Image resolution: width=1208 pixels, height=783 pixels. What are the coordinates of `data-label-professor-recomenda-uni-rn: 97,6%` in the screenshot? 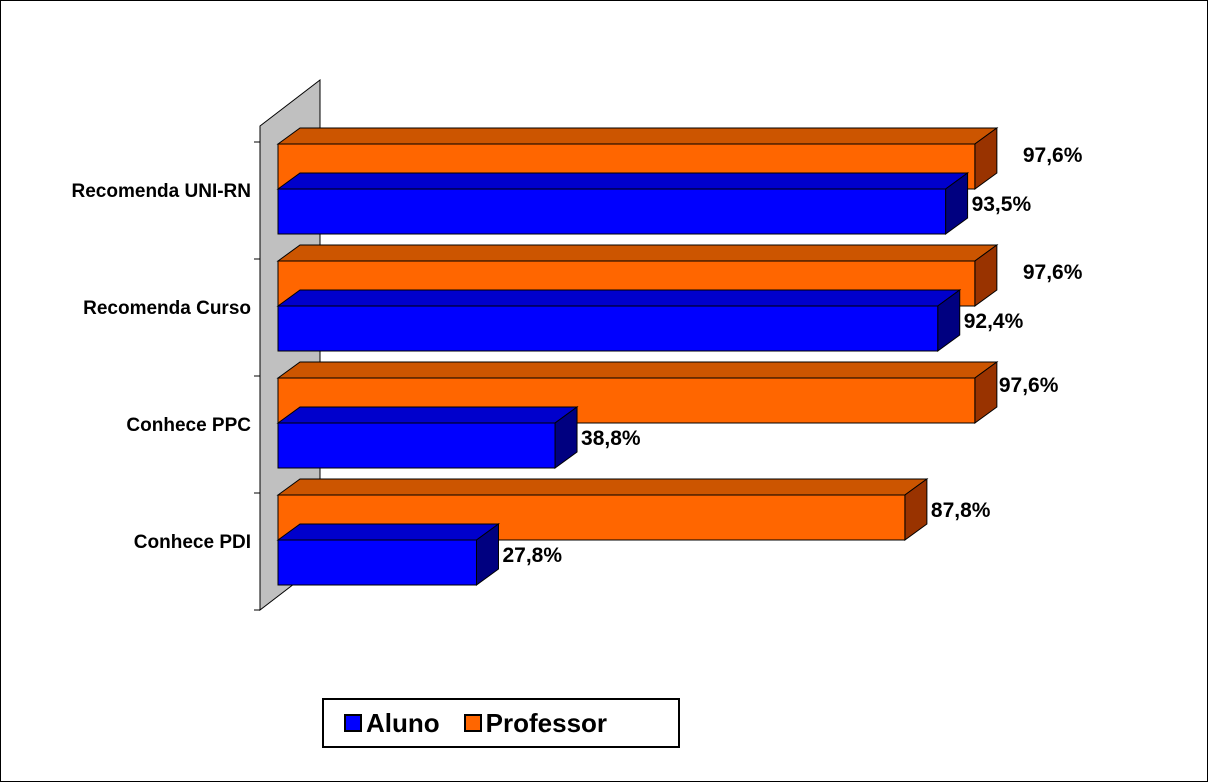 It's located at (1053, 155).